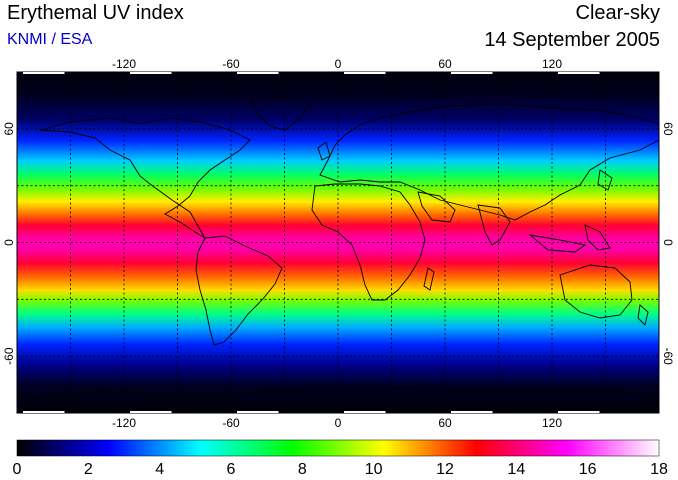 The image size is (678, 480). I want to click on colorbar-tick-label: 0, so click(17, 469).